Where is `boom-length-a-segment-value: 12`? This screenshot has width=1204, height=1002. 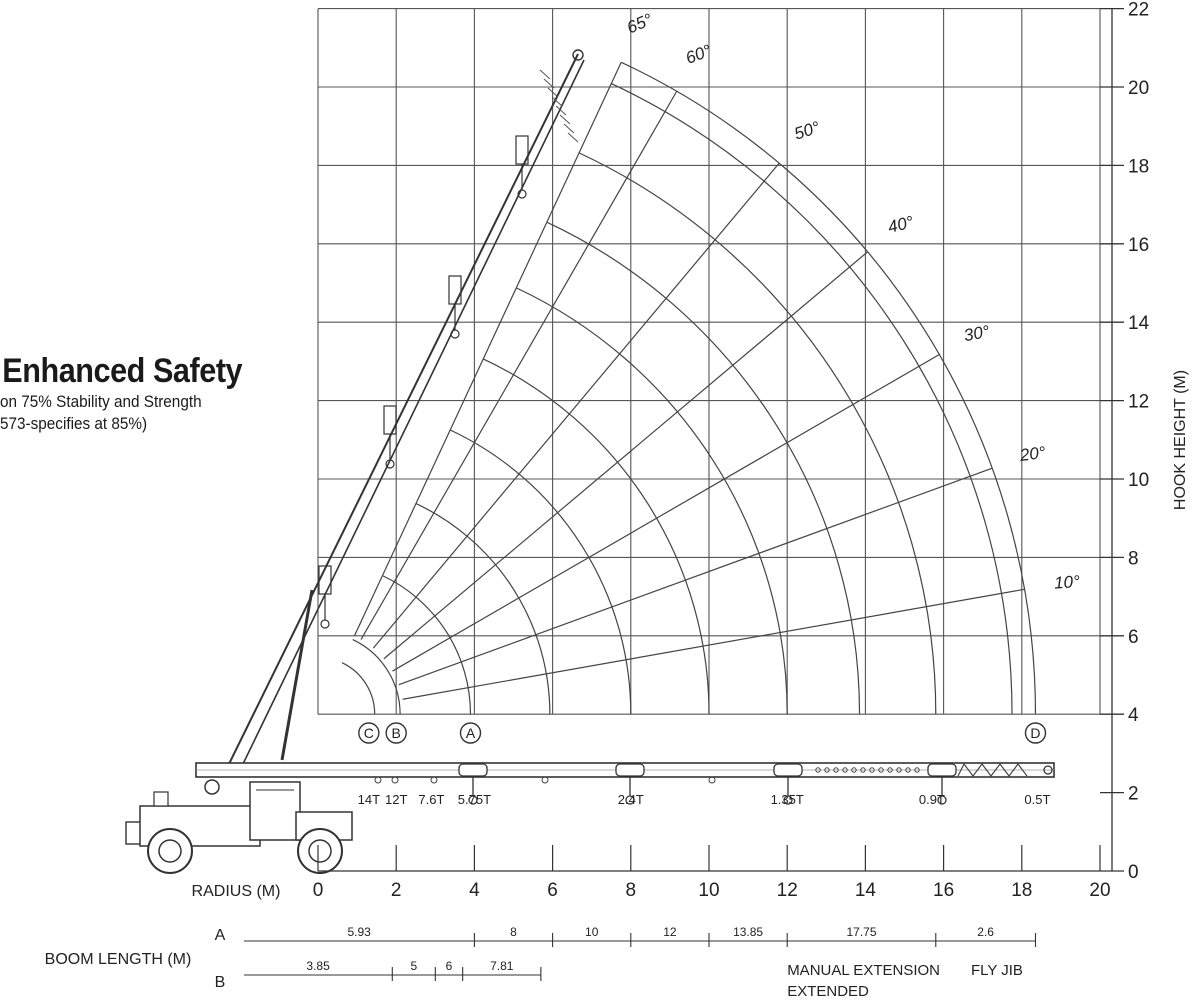
boom-length-a-segment-value: 12 is located at coordinates (670, 932).